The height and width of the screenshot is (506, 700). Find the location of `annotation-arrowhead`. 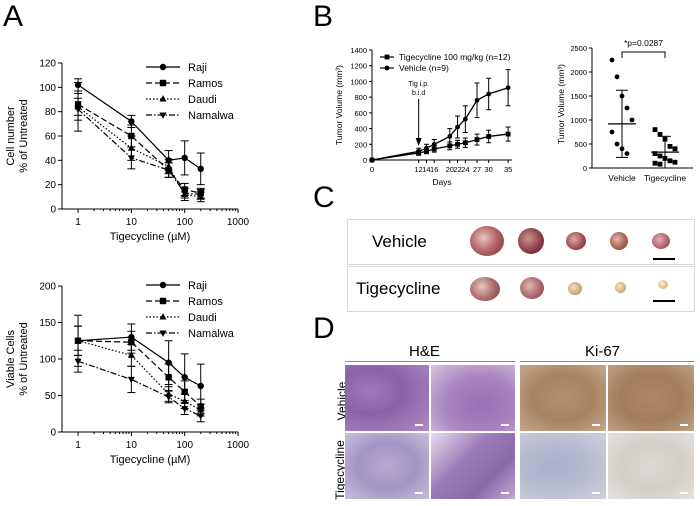

annotation-arrowhead is located at coordinates (418, 142).